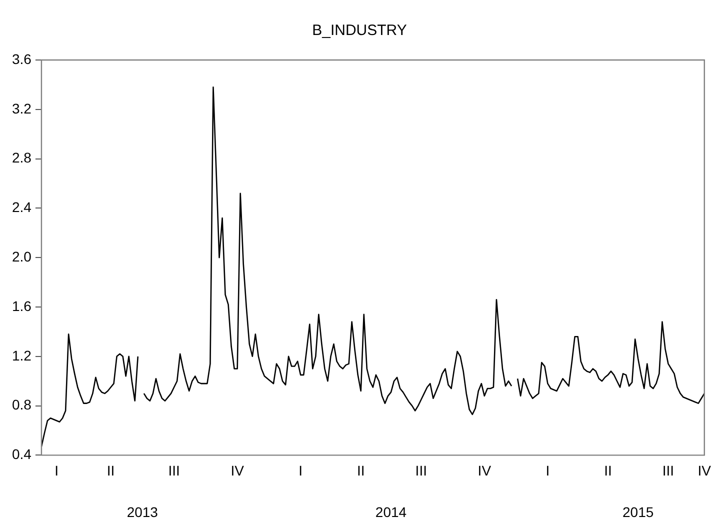 The width and height of the screenshot is (727, 532). Describe the element at coordinates (22, 355) in the screenshot. I see `y-tick-label: 1.2` at that location.